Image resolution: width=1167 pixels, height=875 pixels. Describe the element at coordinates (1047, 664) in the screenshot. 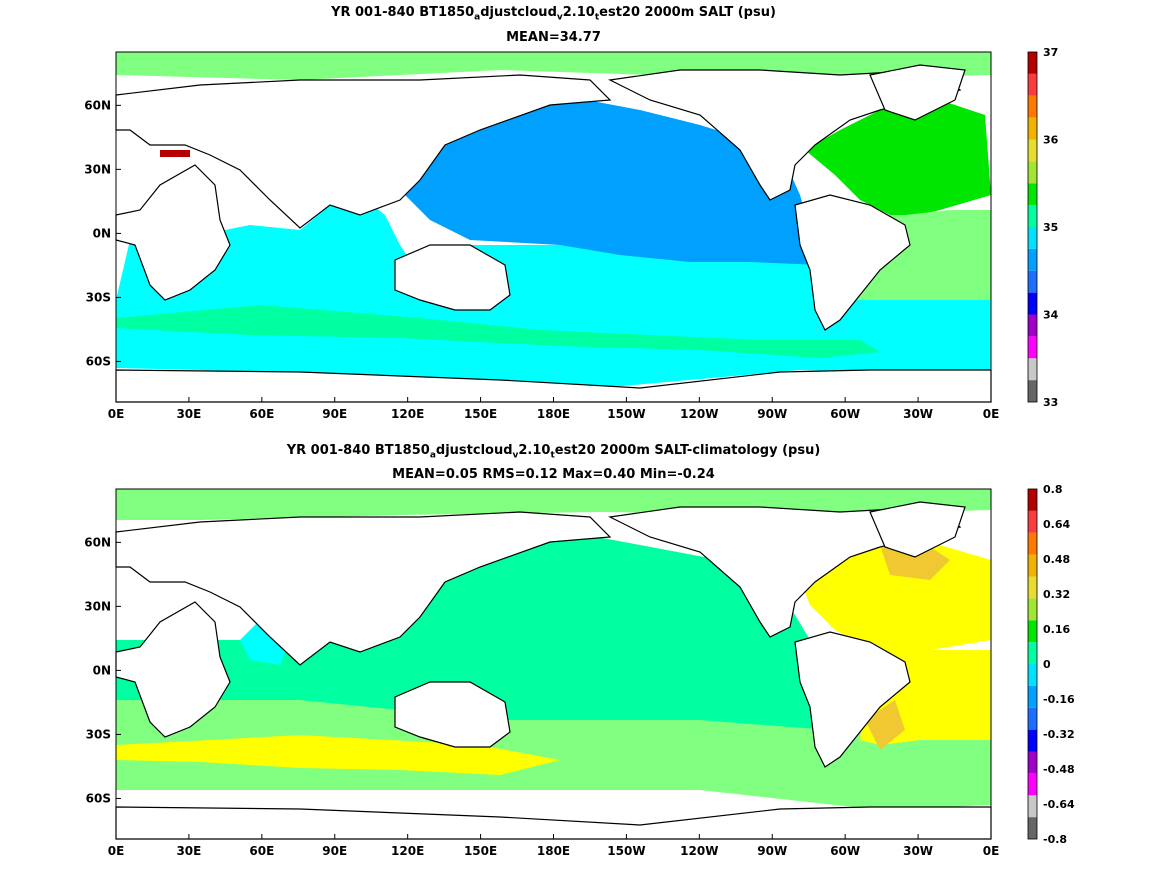

I see `bottom-colorbar-label: 0` at that location.